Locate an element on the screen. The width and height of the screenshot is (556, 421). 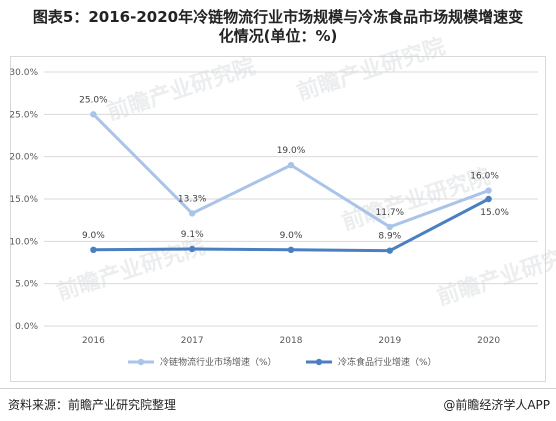
brand-credit: @前瞻经济学人APP is located at coordinates (496, 405).